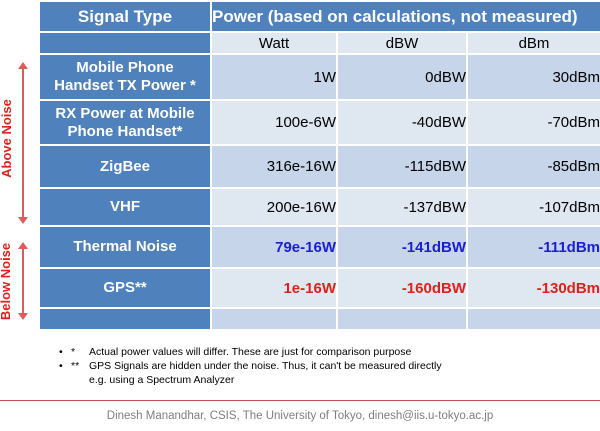 The image size is (600, 431). I want to click on value-dbw: 0dBW, so click(402, 77).